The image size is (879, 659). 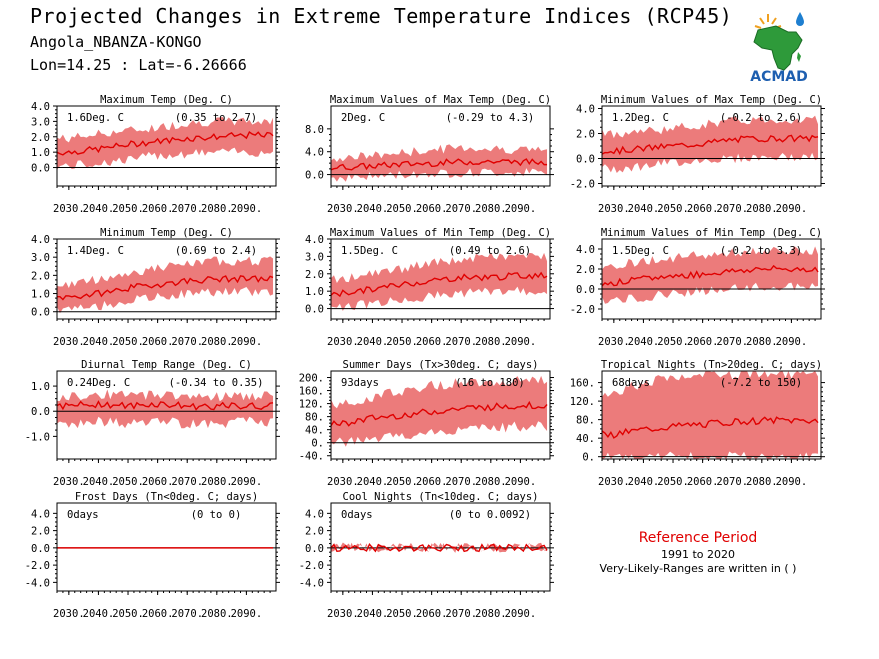 I want to click on likely-range: (0.35 to 2.7), so click(x=216, y=118).